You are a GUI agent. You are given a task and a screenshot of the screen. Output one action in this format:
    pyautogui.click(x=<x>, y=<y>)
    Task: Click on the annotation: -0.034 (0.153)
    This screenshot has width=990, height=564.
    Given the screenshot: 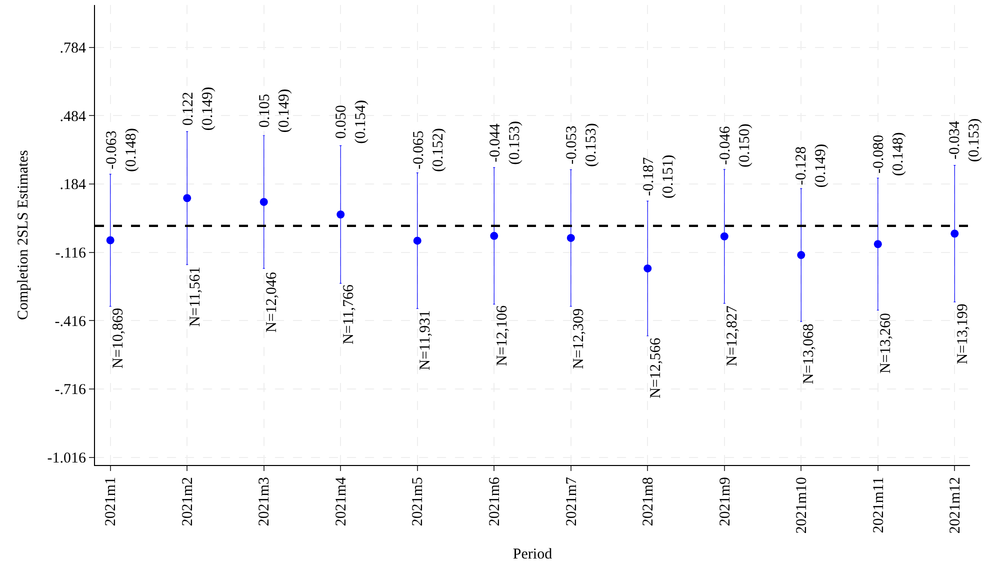 What is the action you would take?
    pyautogui.click(x=965, y=140)
    